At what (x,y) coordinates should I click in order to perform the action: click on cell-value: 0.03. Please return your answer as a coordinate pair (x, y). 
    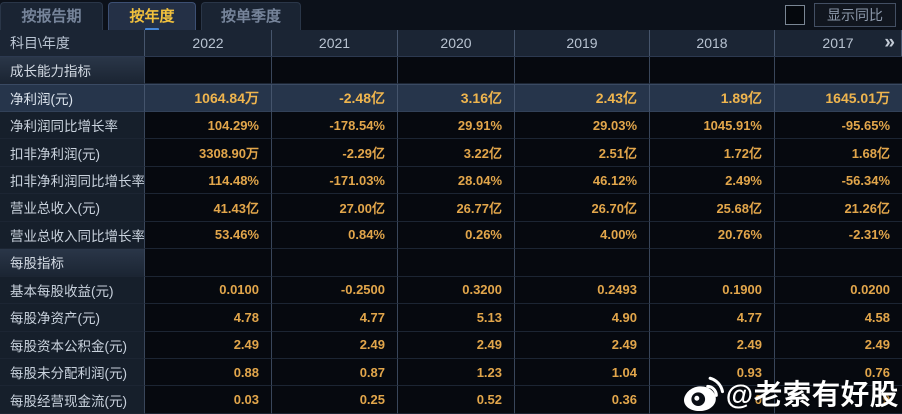
    Looking at the image, I should click on (208, 400).